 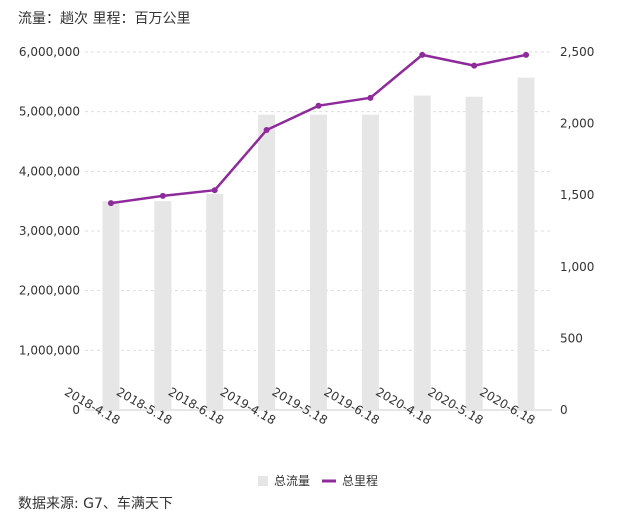 I want to click on left-tick-label: 0, so click(x=76, y=410).